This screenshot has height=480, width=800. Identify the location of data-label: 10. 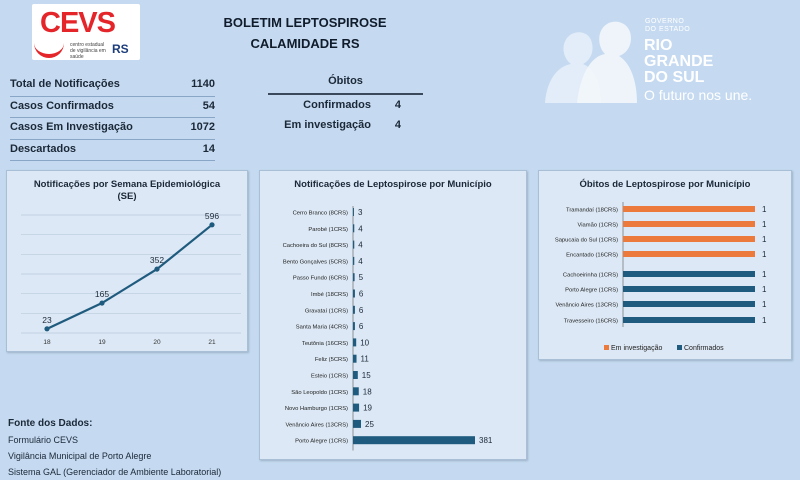
(364, 342).